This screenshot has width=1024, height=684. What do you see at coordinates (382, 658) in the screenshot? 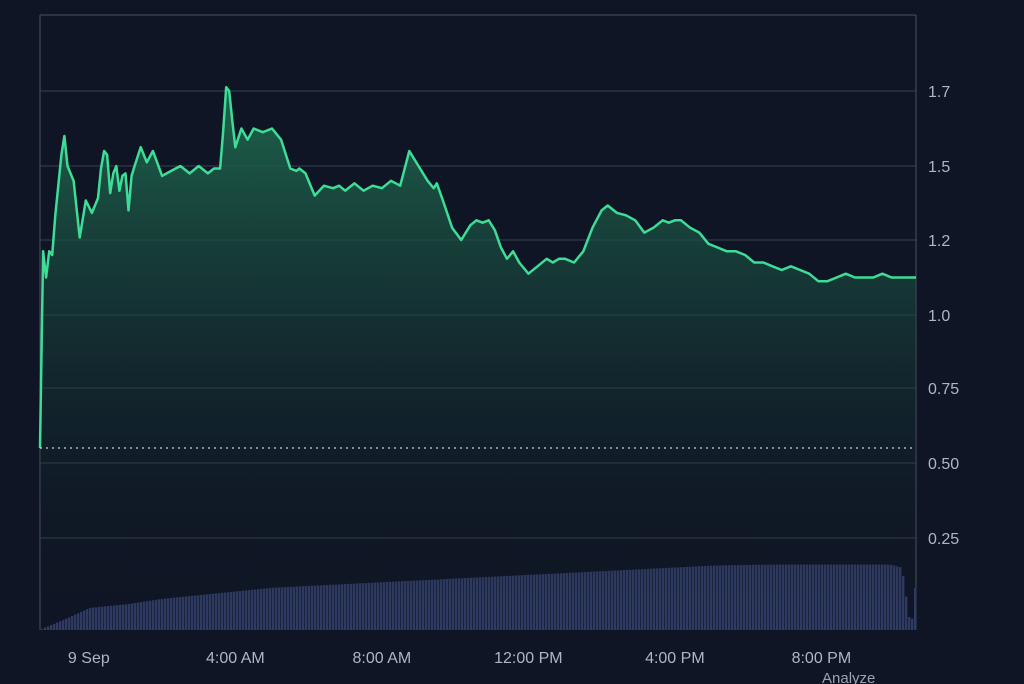
I see `x-tick-label: 8:00 AM` at bounding box center [382, 658].